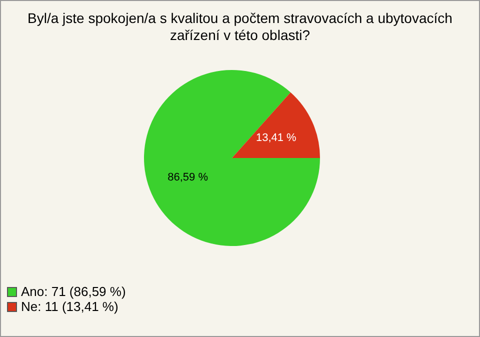 The height and width of the screenshot is (337, 480). I want to click on chart-title: Byl/a jste spokojen/a s kvalitou a počtem stravovacích a ubytovacích zařízení v této oblasti?, so click(240, 27).